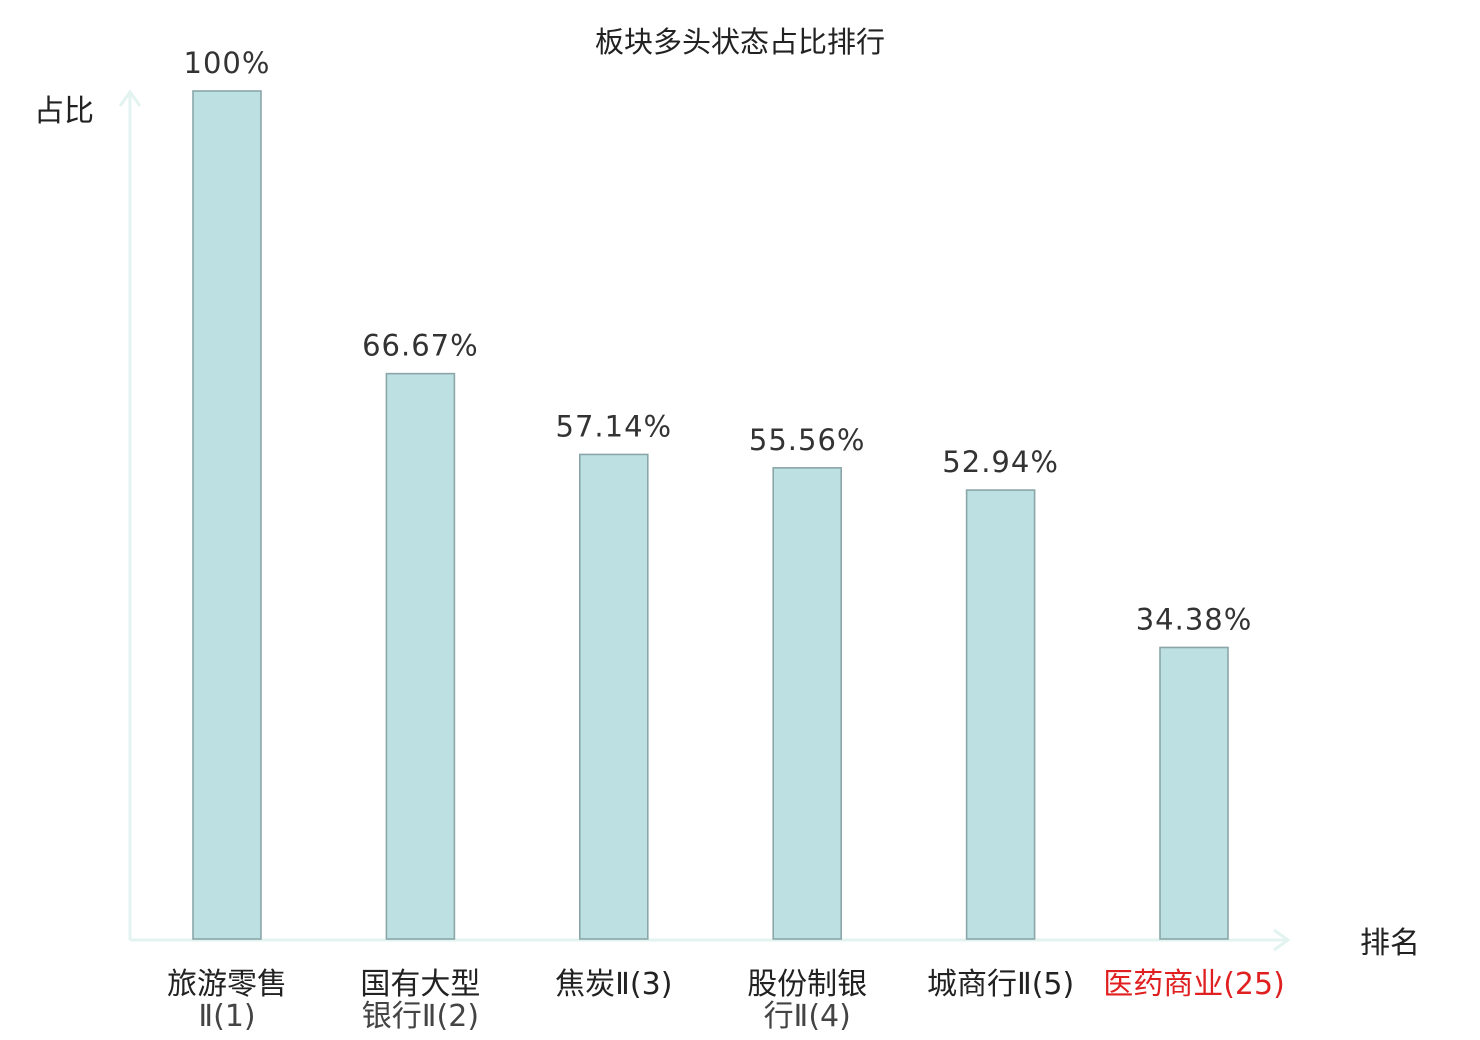 Image resolution: width=1480 pixels, height=1040 pixels. Describe the element at coordinates (64, 111) in the screenshot. I see `y-axis-label: 占比` at that location.